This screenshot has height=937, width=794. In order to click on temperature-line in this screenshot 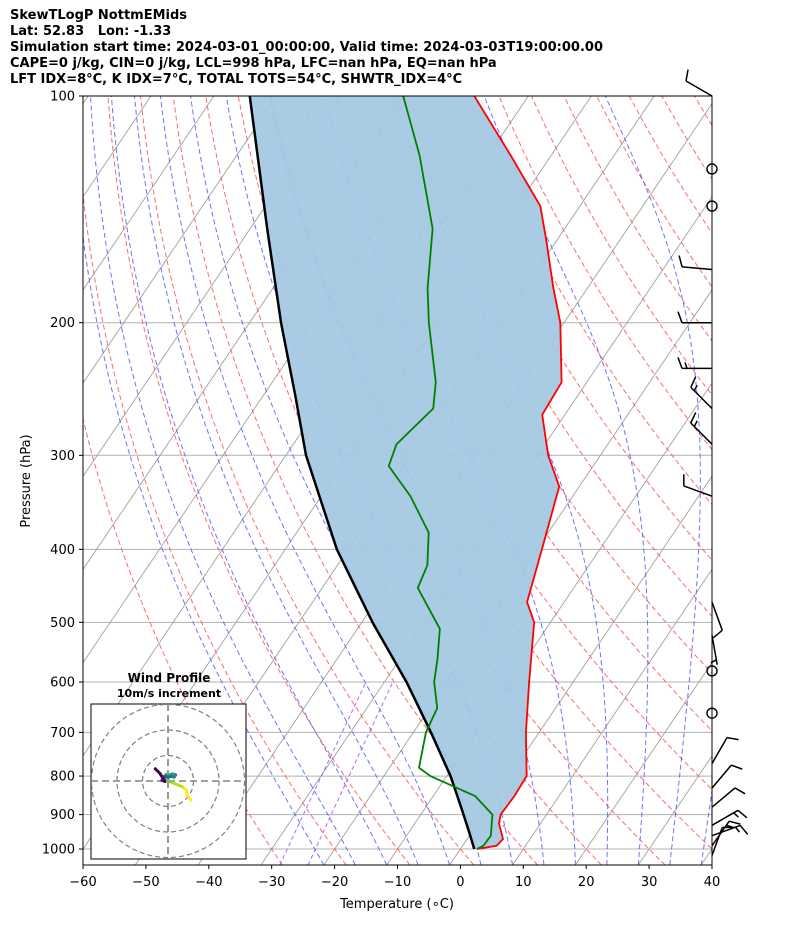, I will do `click(518, 473)`.